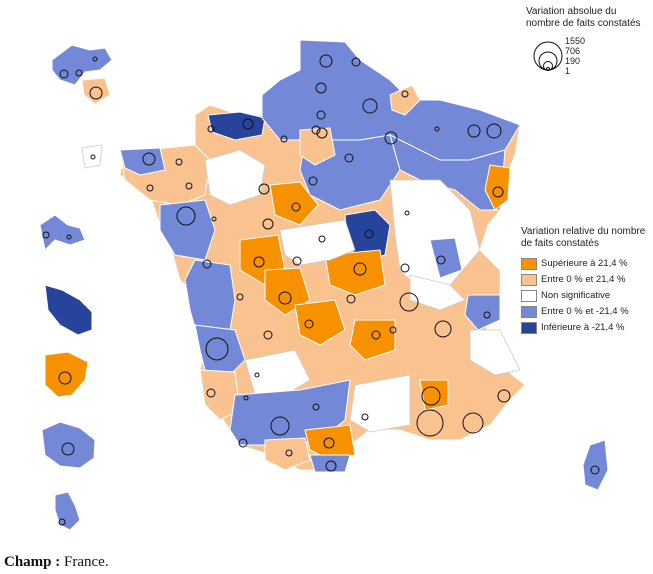  I want to click on footer-champ: Champ : France., so click(56, 562).